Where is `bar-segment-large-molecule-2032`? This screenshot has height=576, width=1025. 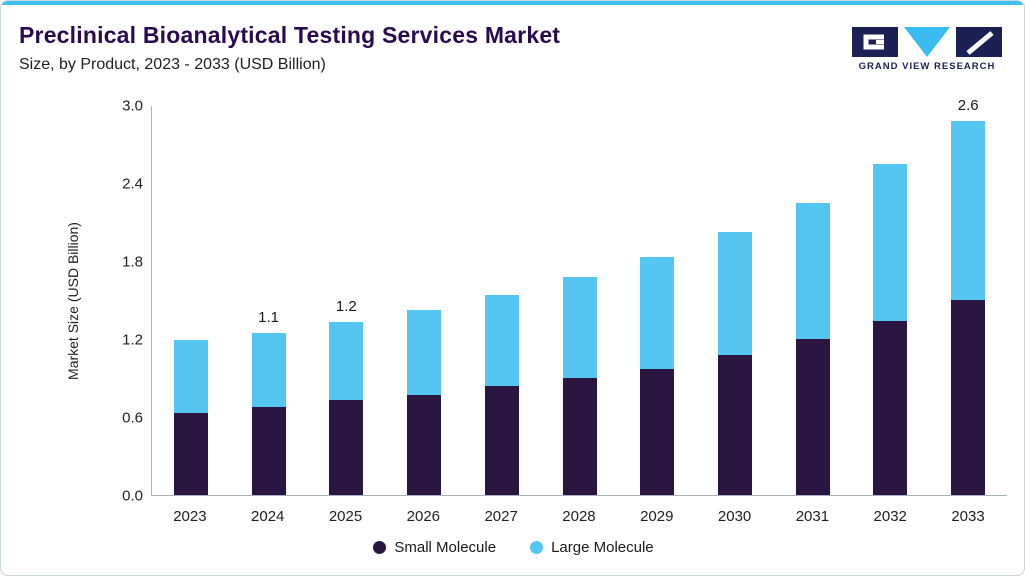 bar-segment-large-molecule-2032 is located at coordinates (890, 242).